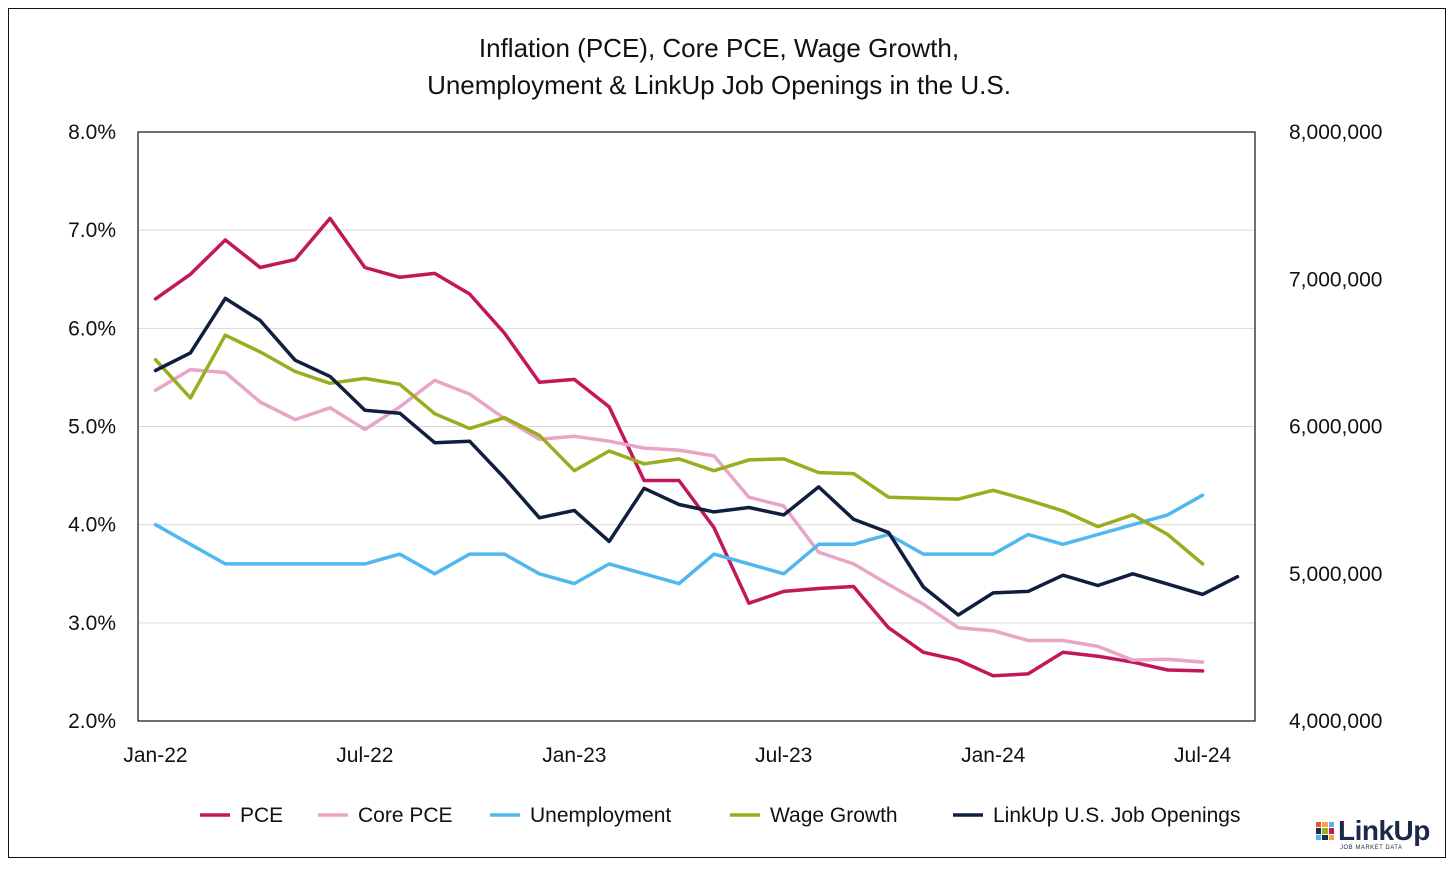  Describe the element at coordinates (364, 755) in the screenshot. I see `x-tick-label: Jul-22` at that location.